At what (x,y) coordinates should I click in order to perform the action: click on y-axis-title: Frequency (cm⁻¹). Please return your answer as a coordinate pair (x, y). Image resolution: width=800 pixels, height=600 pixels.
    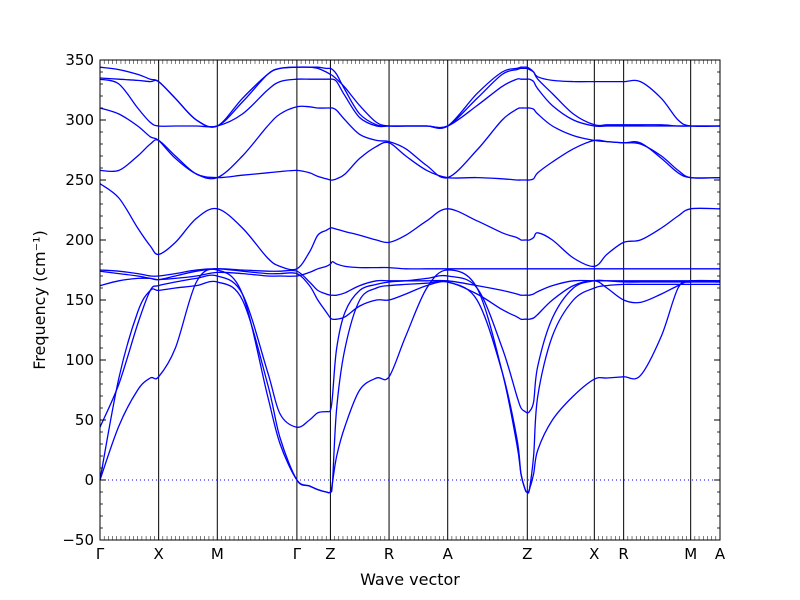
    Looking at the image, I should click on (39, 299).